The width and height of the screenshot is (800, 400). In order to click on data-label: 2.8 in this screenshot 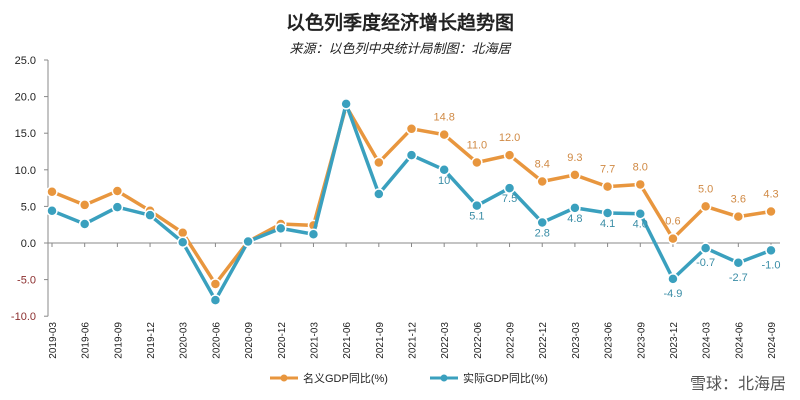, I will do `click(542, 234)`.